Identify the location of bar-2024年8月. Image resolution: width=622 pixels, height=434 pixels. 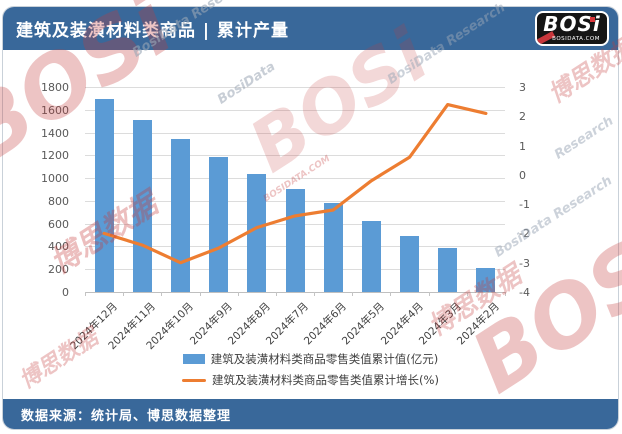
(257, 233).